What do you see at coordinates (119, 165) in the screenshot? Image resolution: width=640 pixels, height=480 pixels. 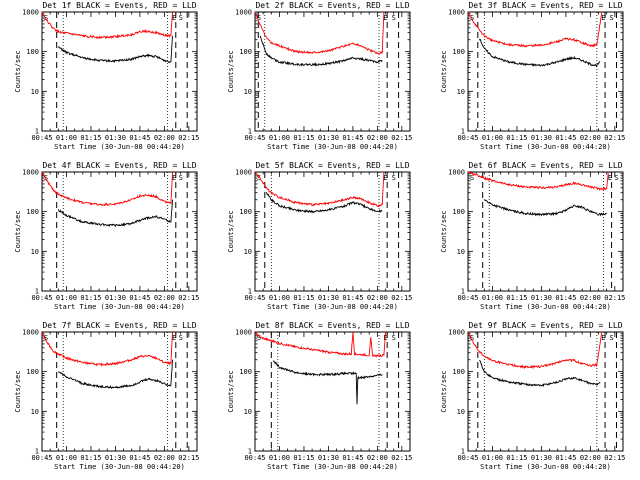 I see `chart-title: Det 4f BLACK = Events, RED = LLD` at bounding box center [119, 165].